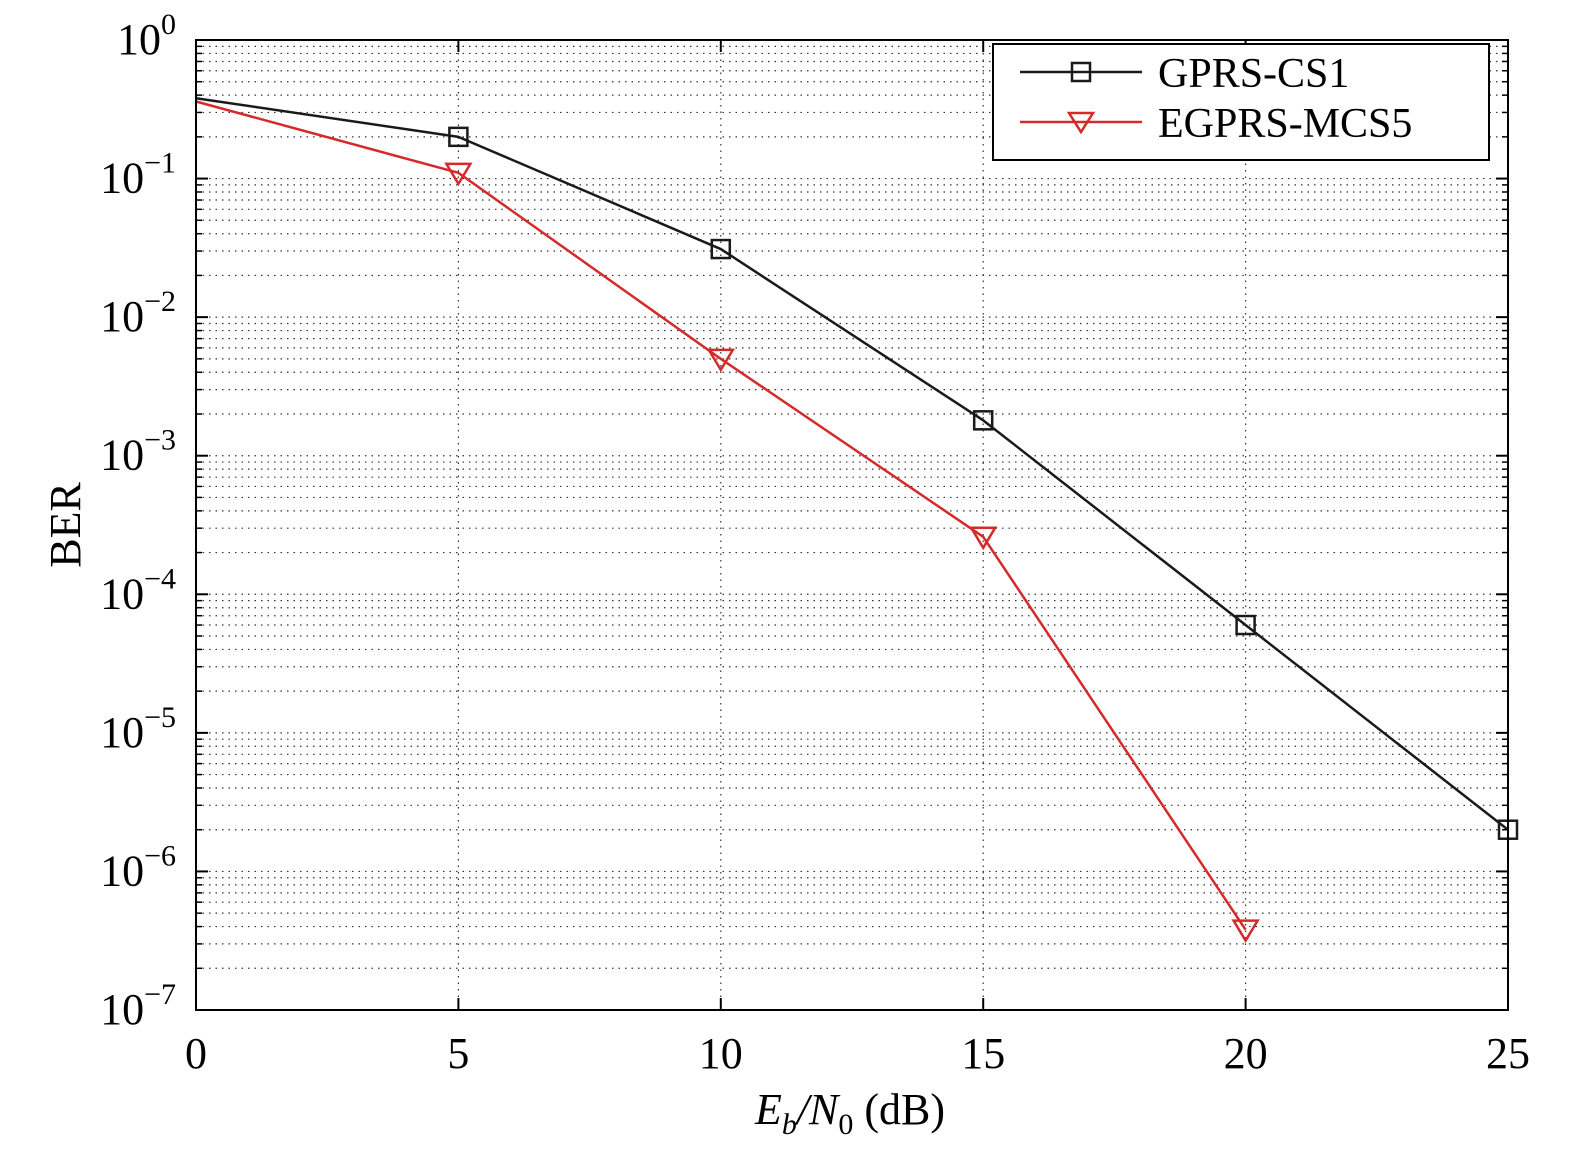  I want to click on x-tick-label: 20, so click(1246, 1053).